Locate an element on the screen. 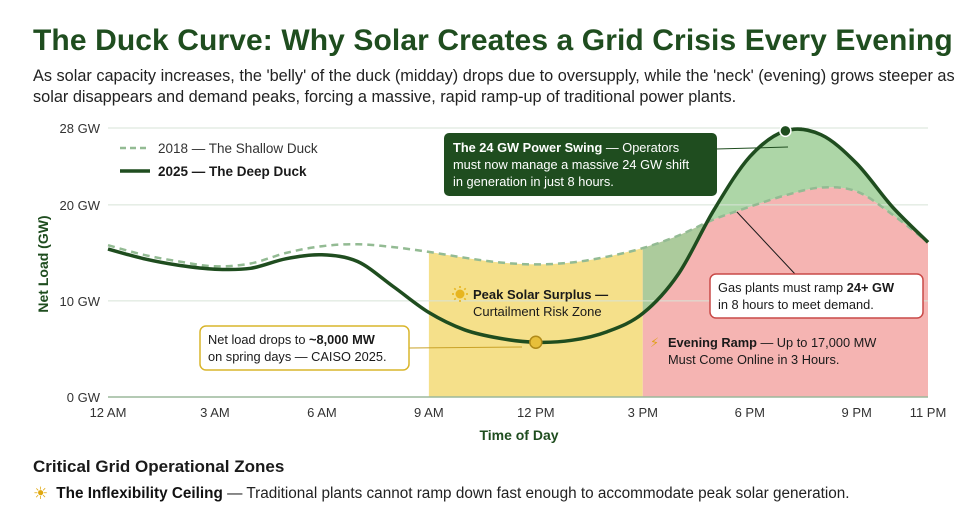 The height and width of the screenshot is (522, 980). x-axis-title: Time of Day is located at coordinates (518, 435).